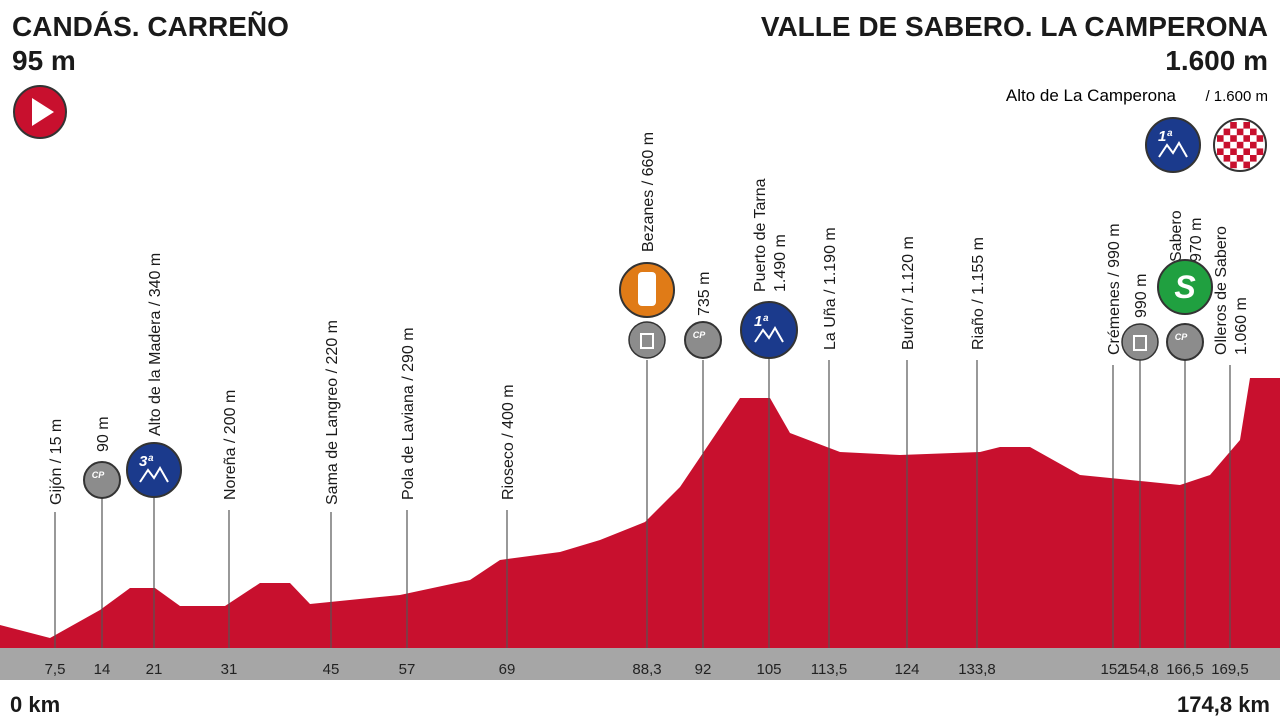  I want to click on waypoint-label: Sabero, so click(1176, 236).